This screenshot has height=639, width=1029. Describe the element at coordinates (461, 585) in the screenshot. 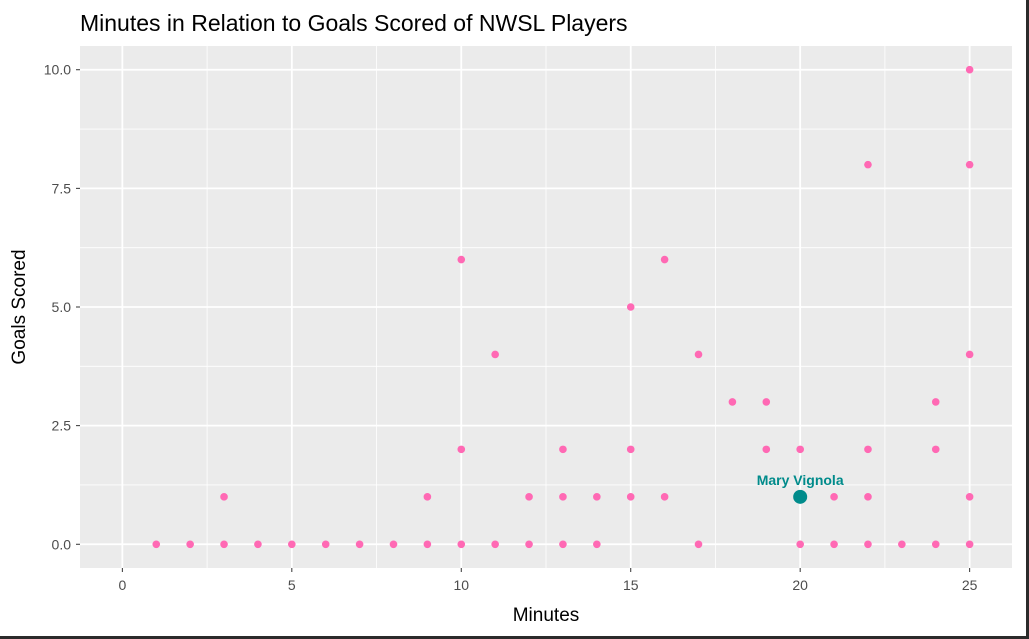

I see `x-tick-label: 10` at that location.